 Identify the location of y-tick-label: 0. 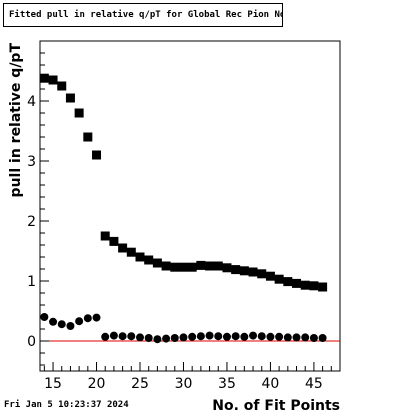
(31, 342).